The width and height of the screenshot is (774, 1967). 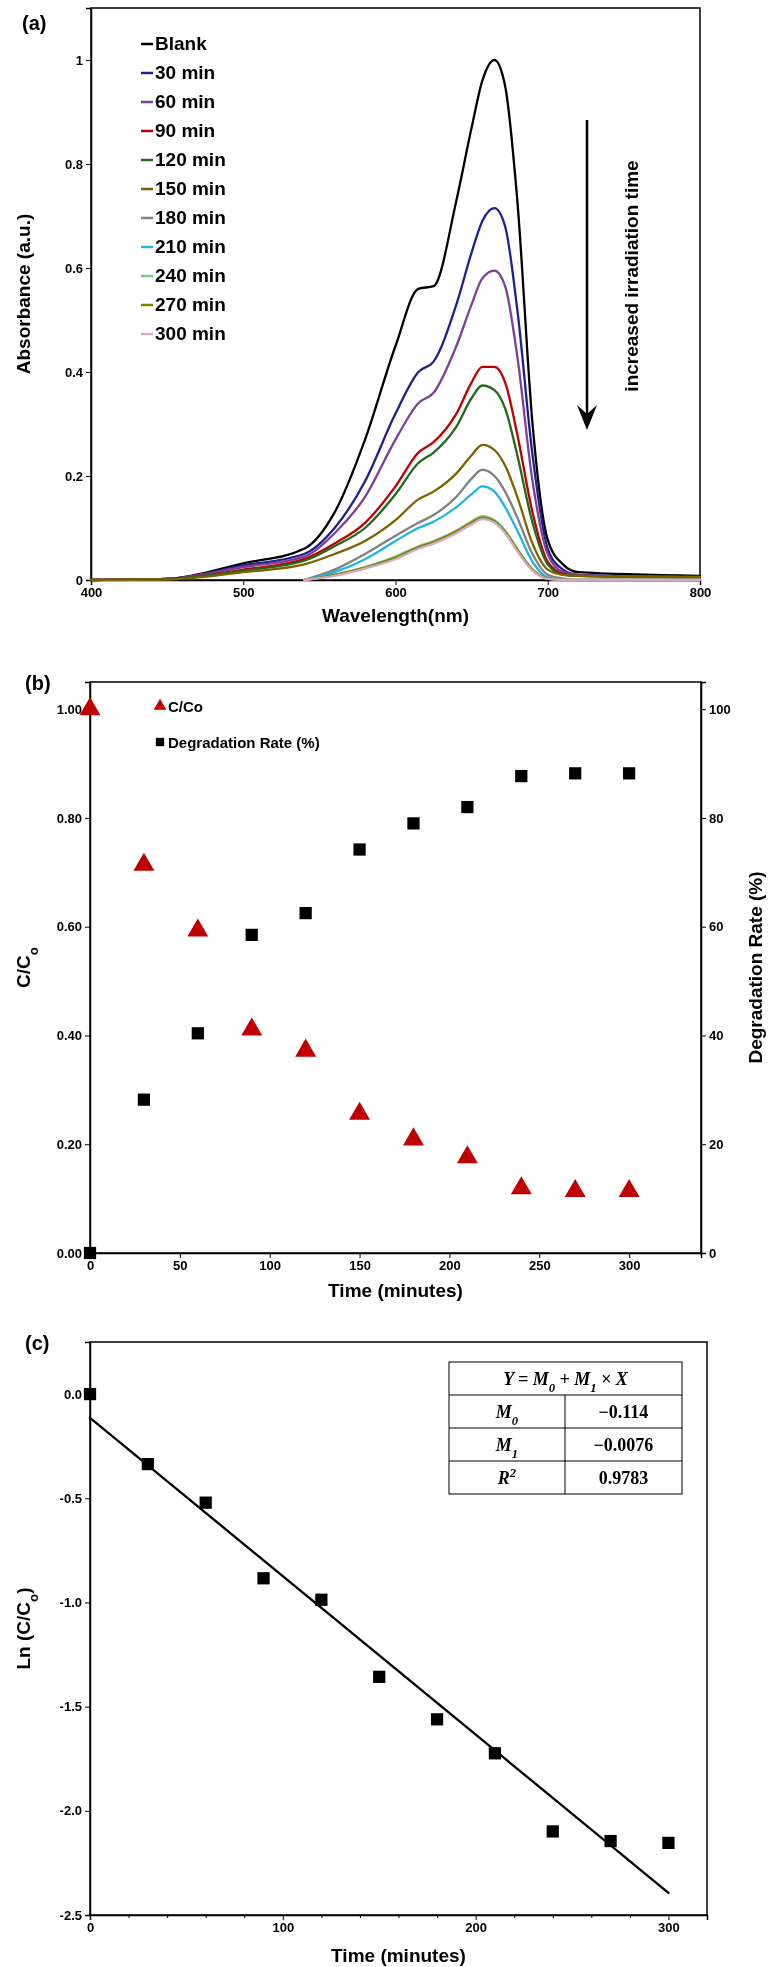 What do you see at coordinates (623, 1478) in the screenshot?
I see `annotation: 0.9783` at bounding box center [623, 1478].